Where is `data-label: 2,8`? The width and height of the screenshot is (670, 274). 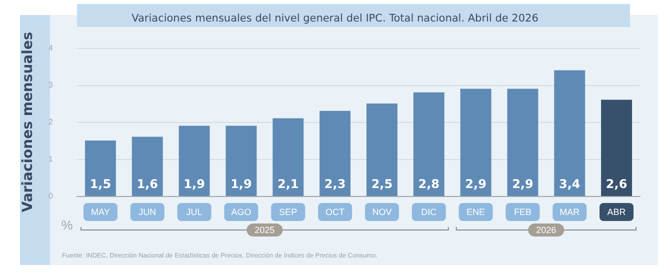
data-label: 2,8 is located at coordinates (429, 184).